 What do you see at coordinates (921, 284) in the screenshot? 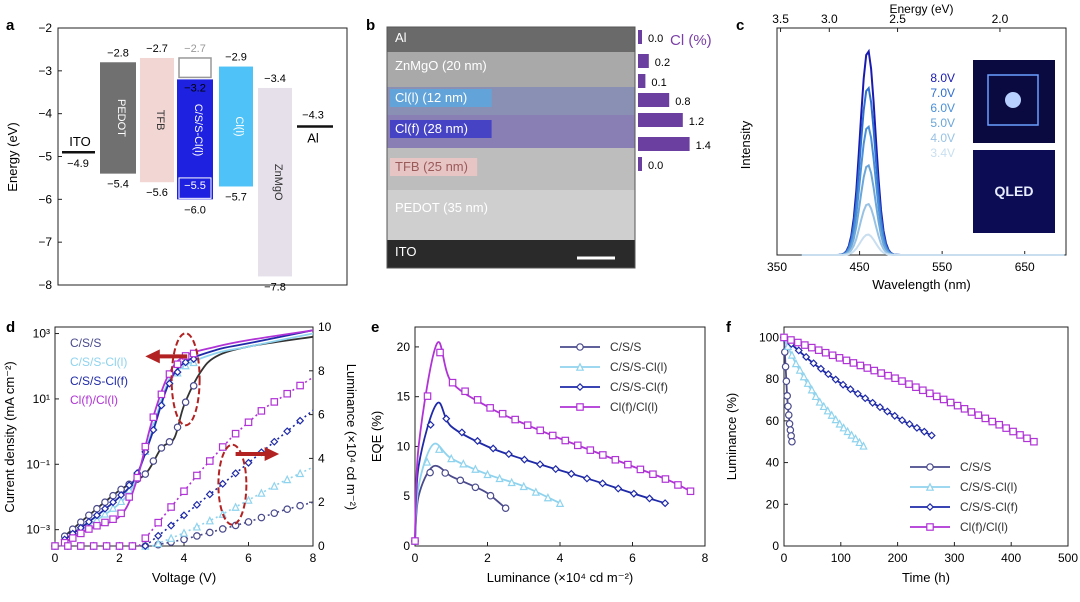
I see `x-axis-label: Wavelength (nm)` at bounding box center [921, 284].